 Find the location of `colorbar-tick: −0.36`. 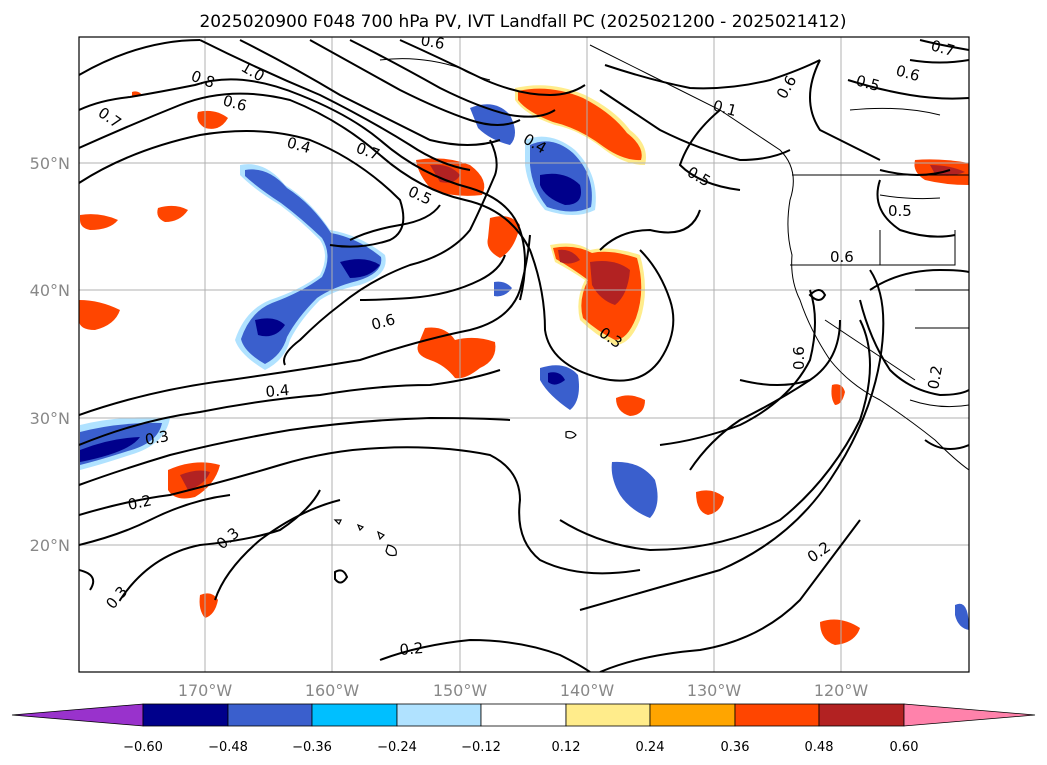

colorbar-tick: −0.36 is located at coordinates (312, 747).